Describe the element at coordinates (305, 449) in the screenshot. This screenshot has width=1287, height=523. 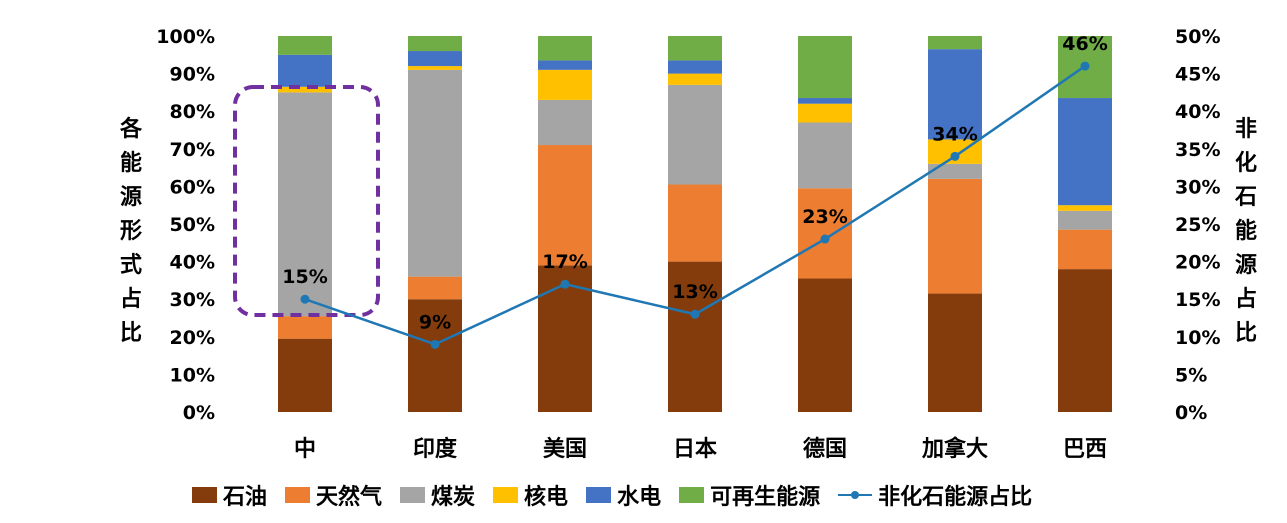
I see `category-label: 中` at that location.